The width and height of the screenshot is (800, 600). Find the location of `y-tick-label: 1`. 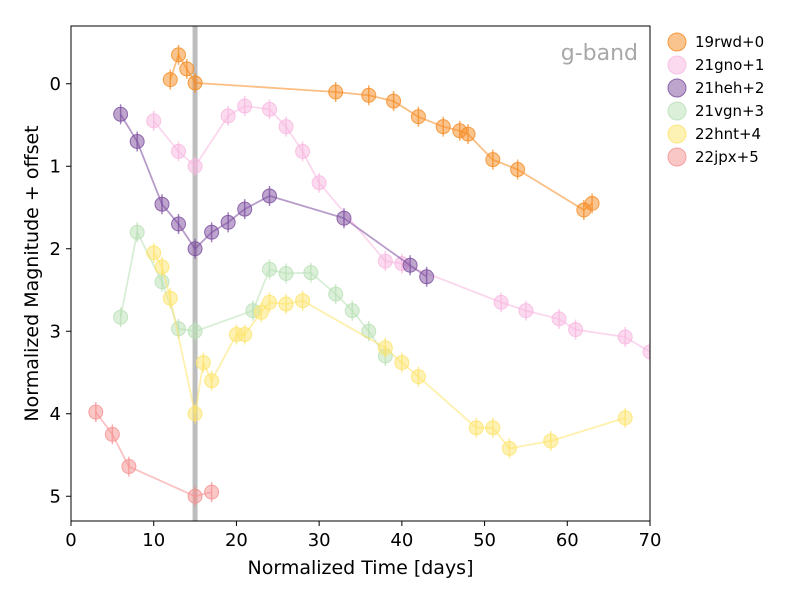

y-tick-label: 1 is located at coordinates (55, 166).